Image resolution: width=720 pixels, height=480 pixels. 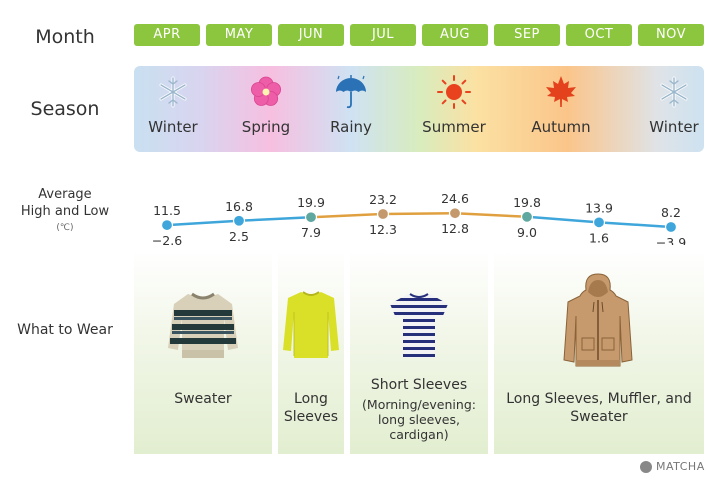 What do you see at coordinates (311, 217) in the screenshot?
I see `data-point-jun` at bounding box center [311, 217].